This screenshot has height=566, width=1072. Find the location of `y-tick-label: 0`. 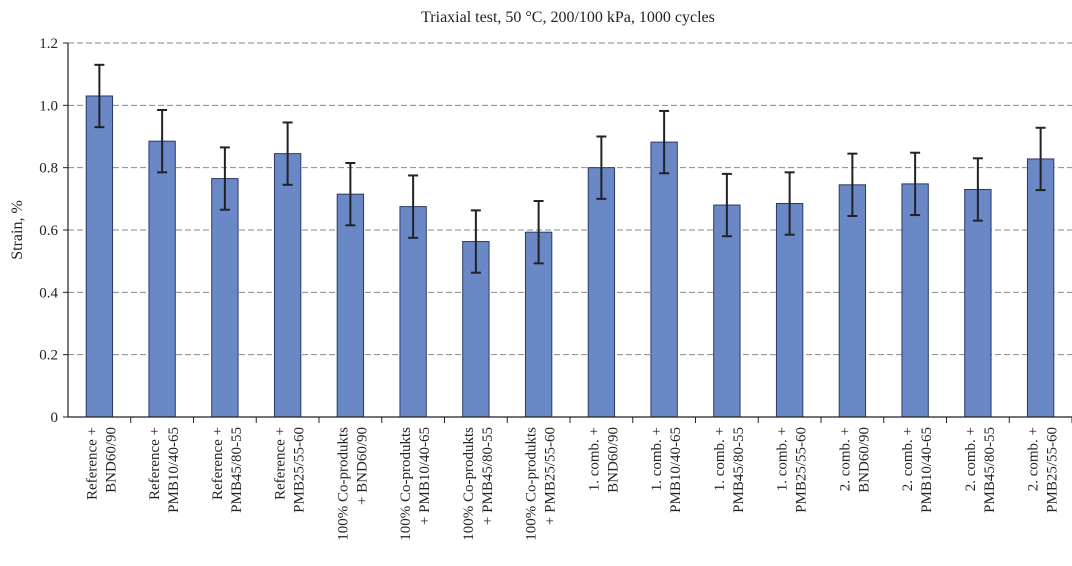

y-tick-label: 0 is located at coordinates (55, 418).